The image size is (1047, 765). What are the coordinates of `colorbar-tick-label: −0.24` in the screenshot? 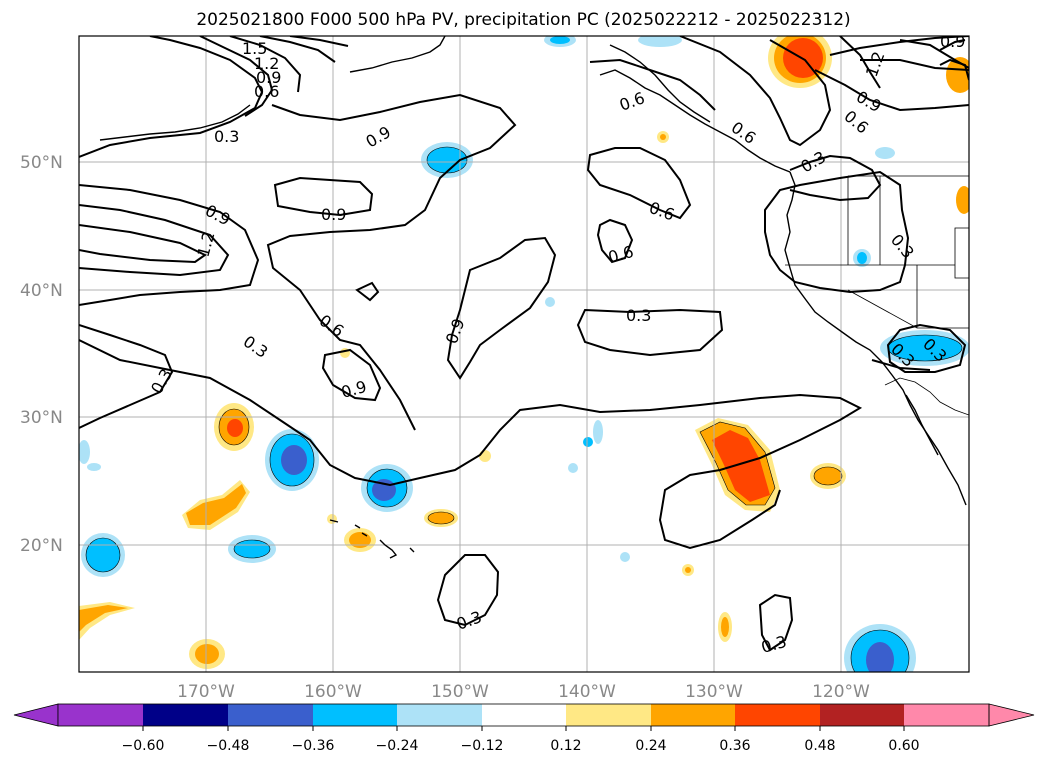 It's located at (397, 746).